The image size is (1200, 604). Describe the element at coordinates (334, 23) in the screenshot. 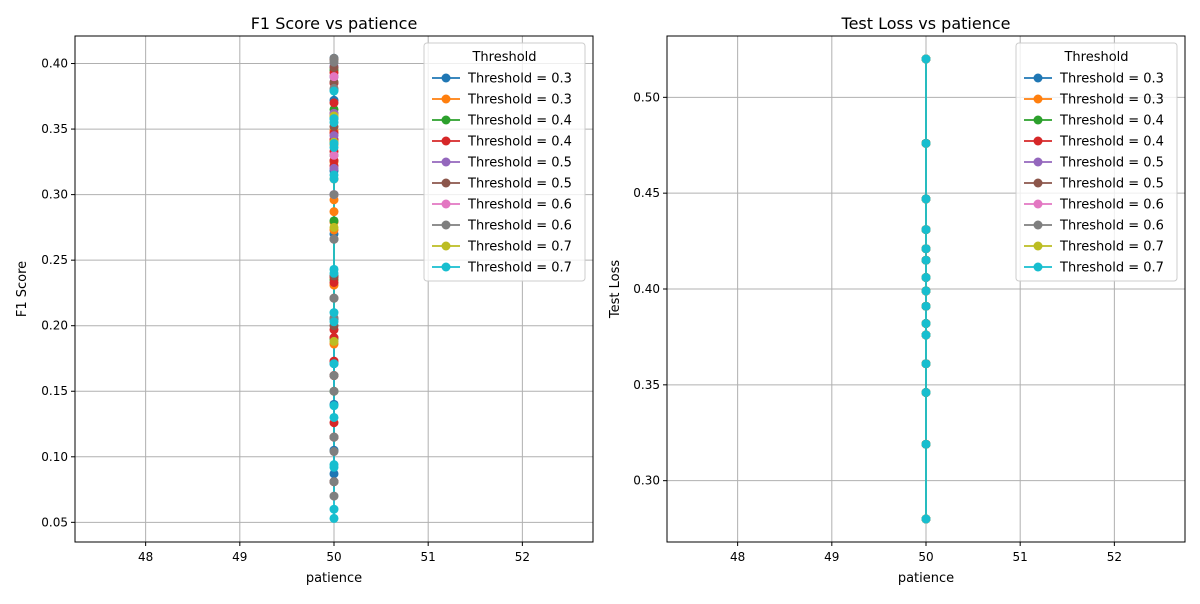

I see `f1-chart-title: F1 Score vs patience` at that location.